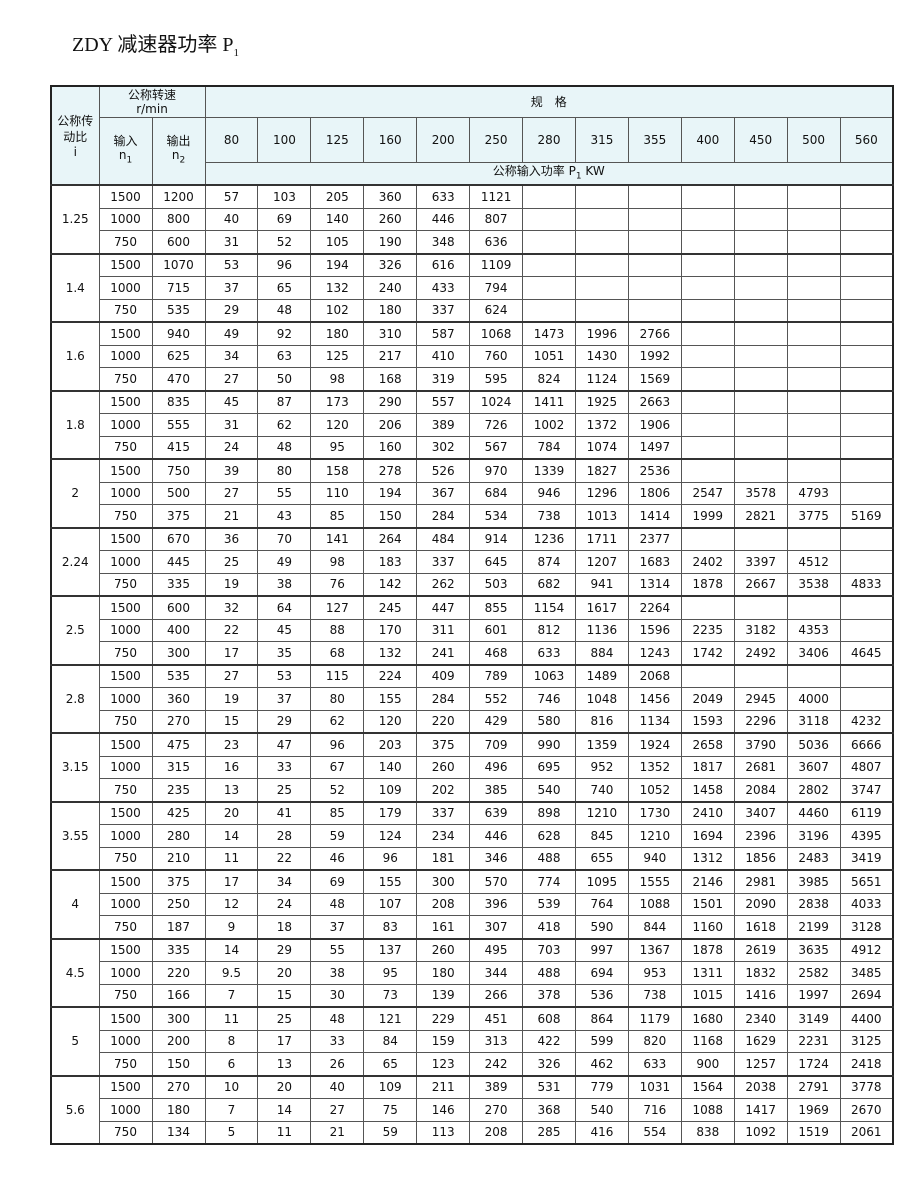 This screenshot has height=1200, width=920. Describe the element at coordinates (654, 653) in the screenshot. I see `power-cell: 1243` at that location.